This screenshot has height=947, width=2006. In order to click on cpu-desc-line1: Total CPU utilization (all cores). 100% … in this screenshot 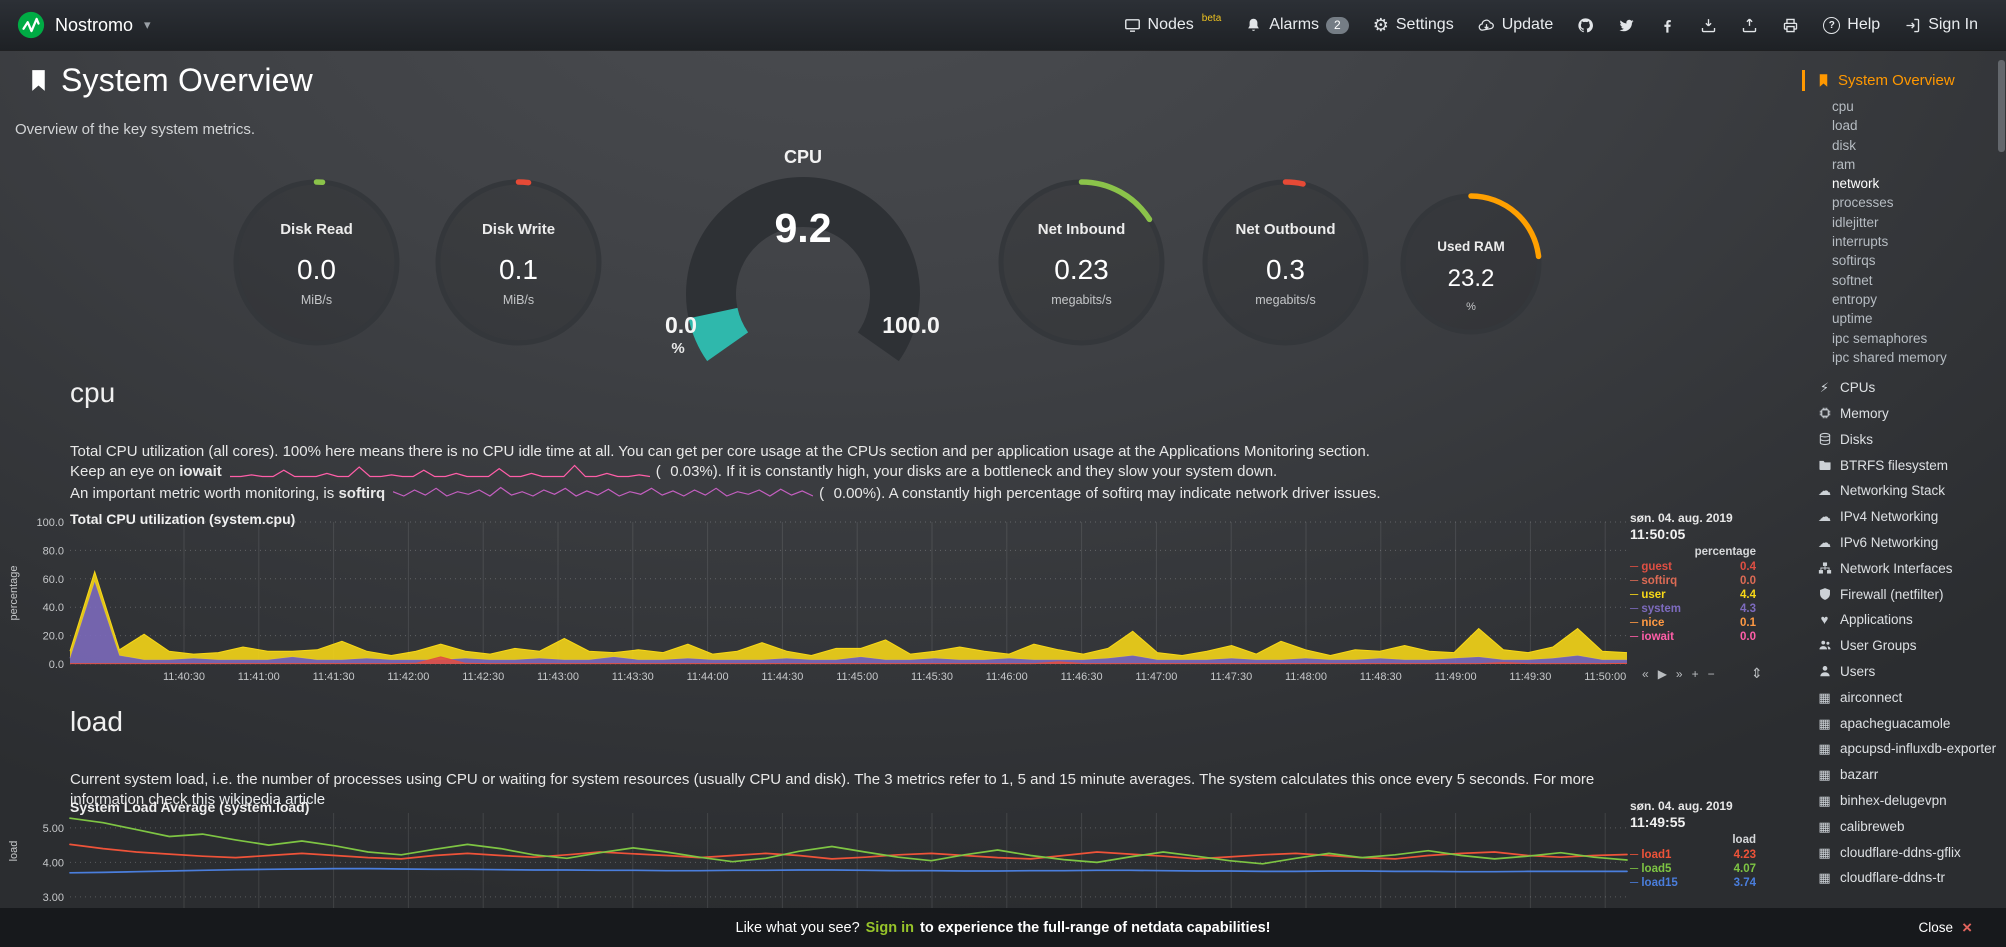, I will do `click(720, 451)`.